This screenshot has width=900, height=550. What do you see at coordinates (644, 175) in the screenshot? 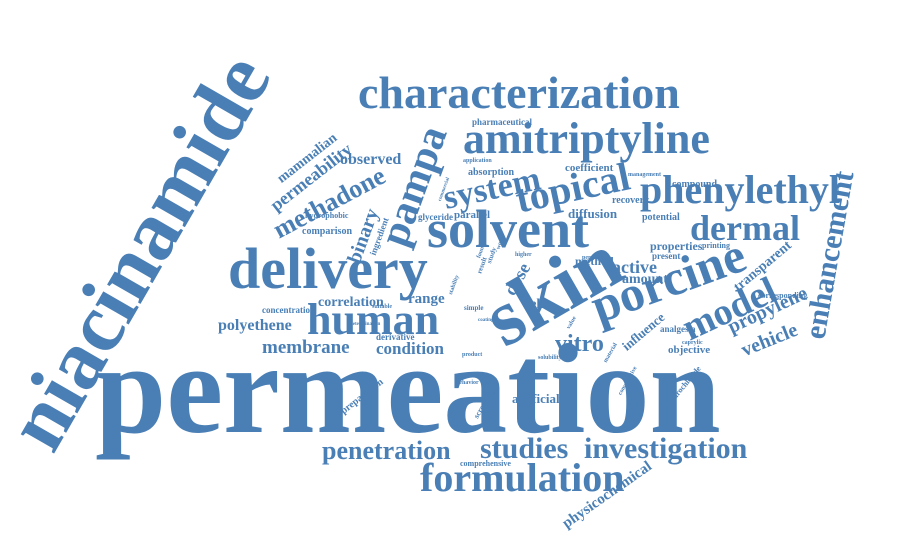
I see `word-management: management` at bounding box center [644, 175].